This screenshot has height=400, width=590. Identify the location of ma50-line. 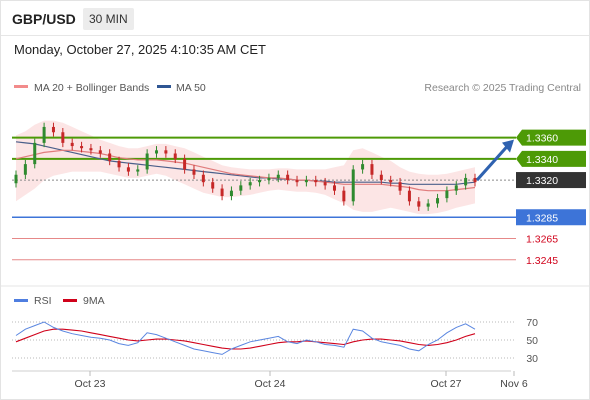
(245, 163).